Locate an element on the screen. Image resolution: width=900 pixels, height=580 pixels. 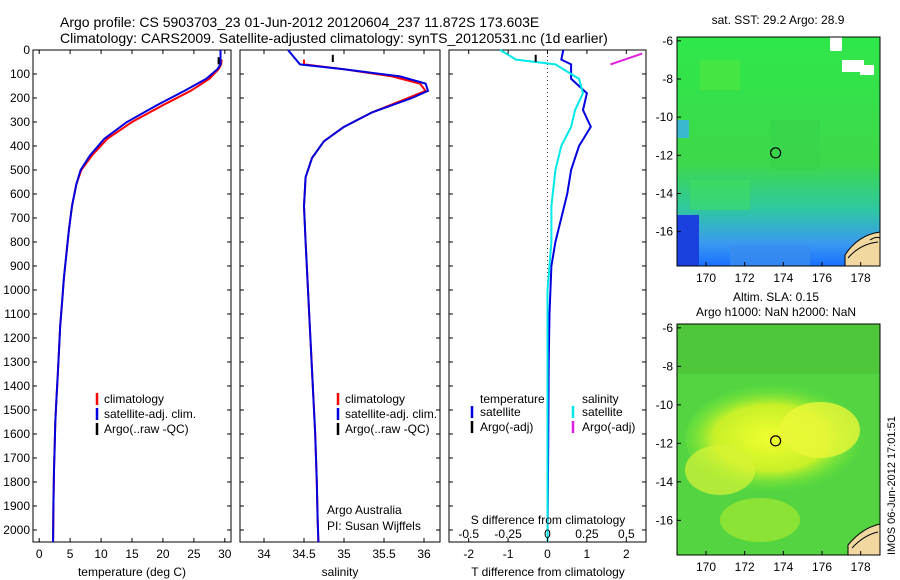
difference-top-axis-label: S difference from climatology is located at coordinates (548, 520).